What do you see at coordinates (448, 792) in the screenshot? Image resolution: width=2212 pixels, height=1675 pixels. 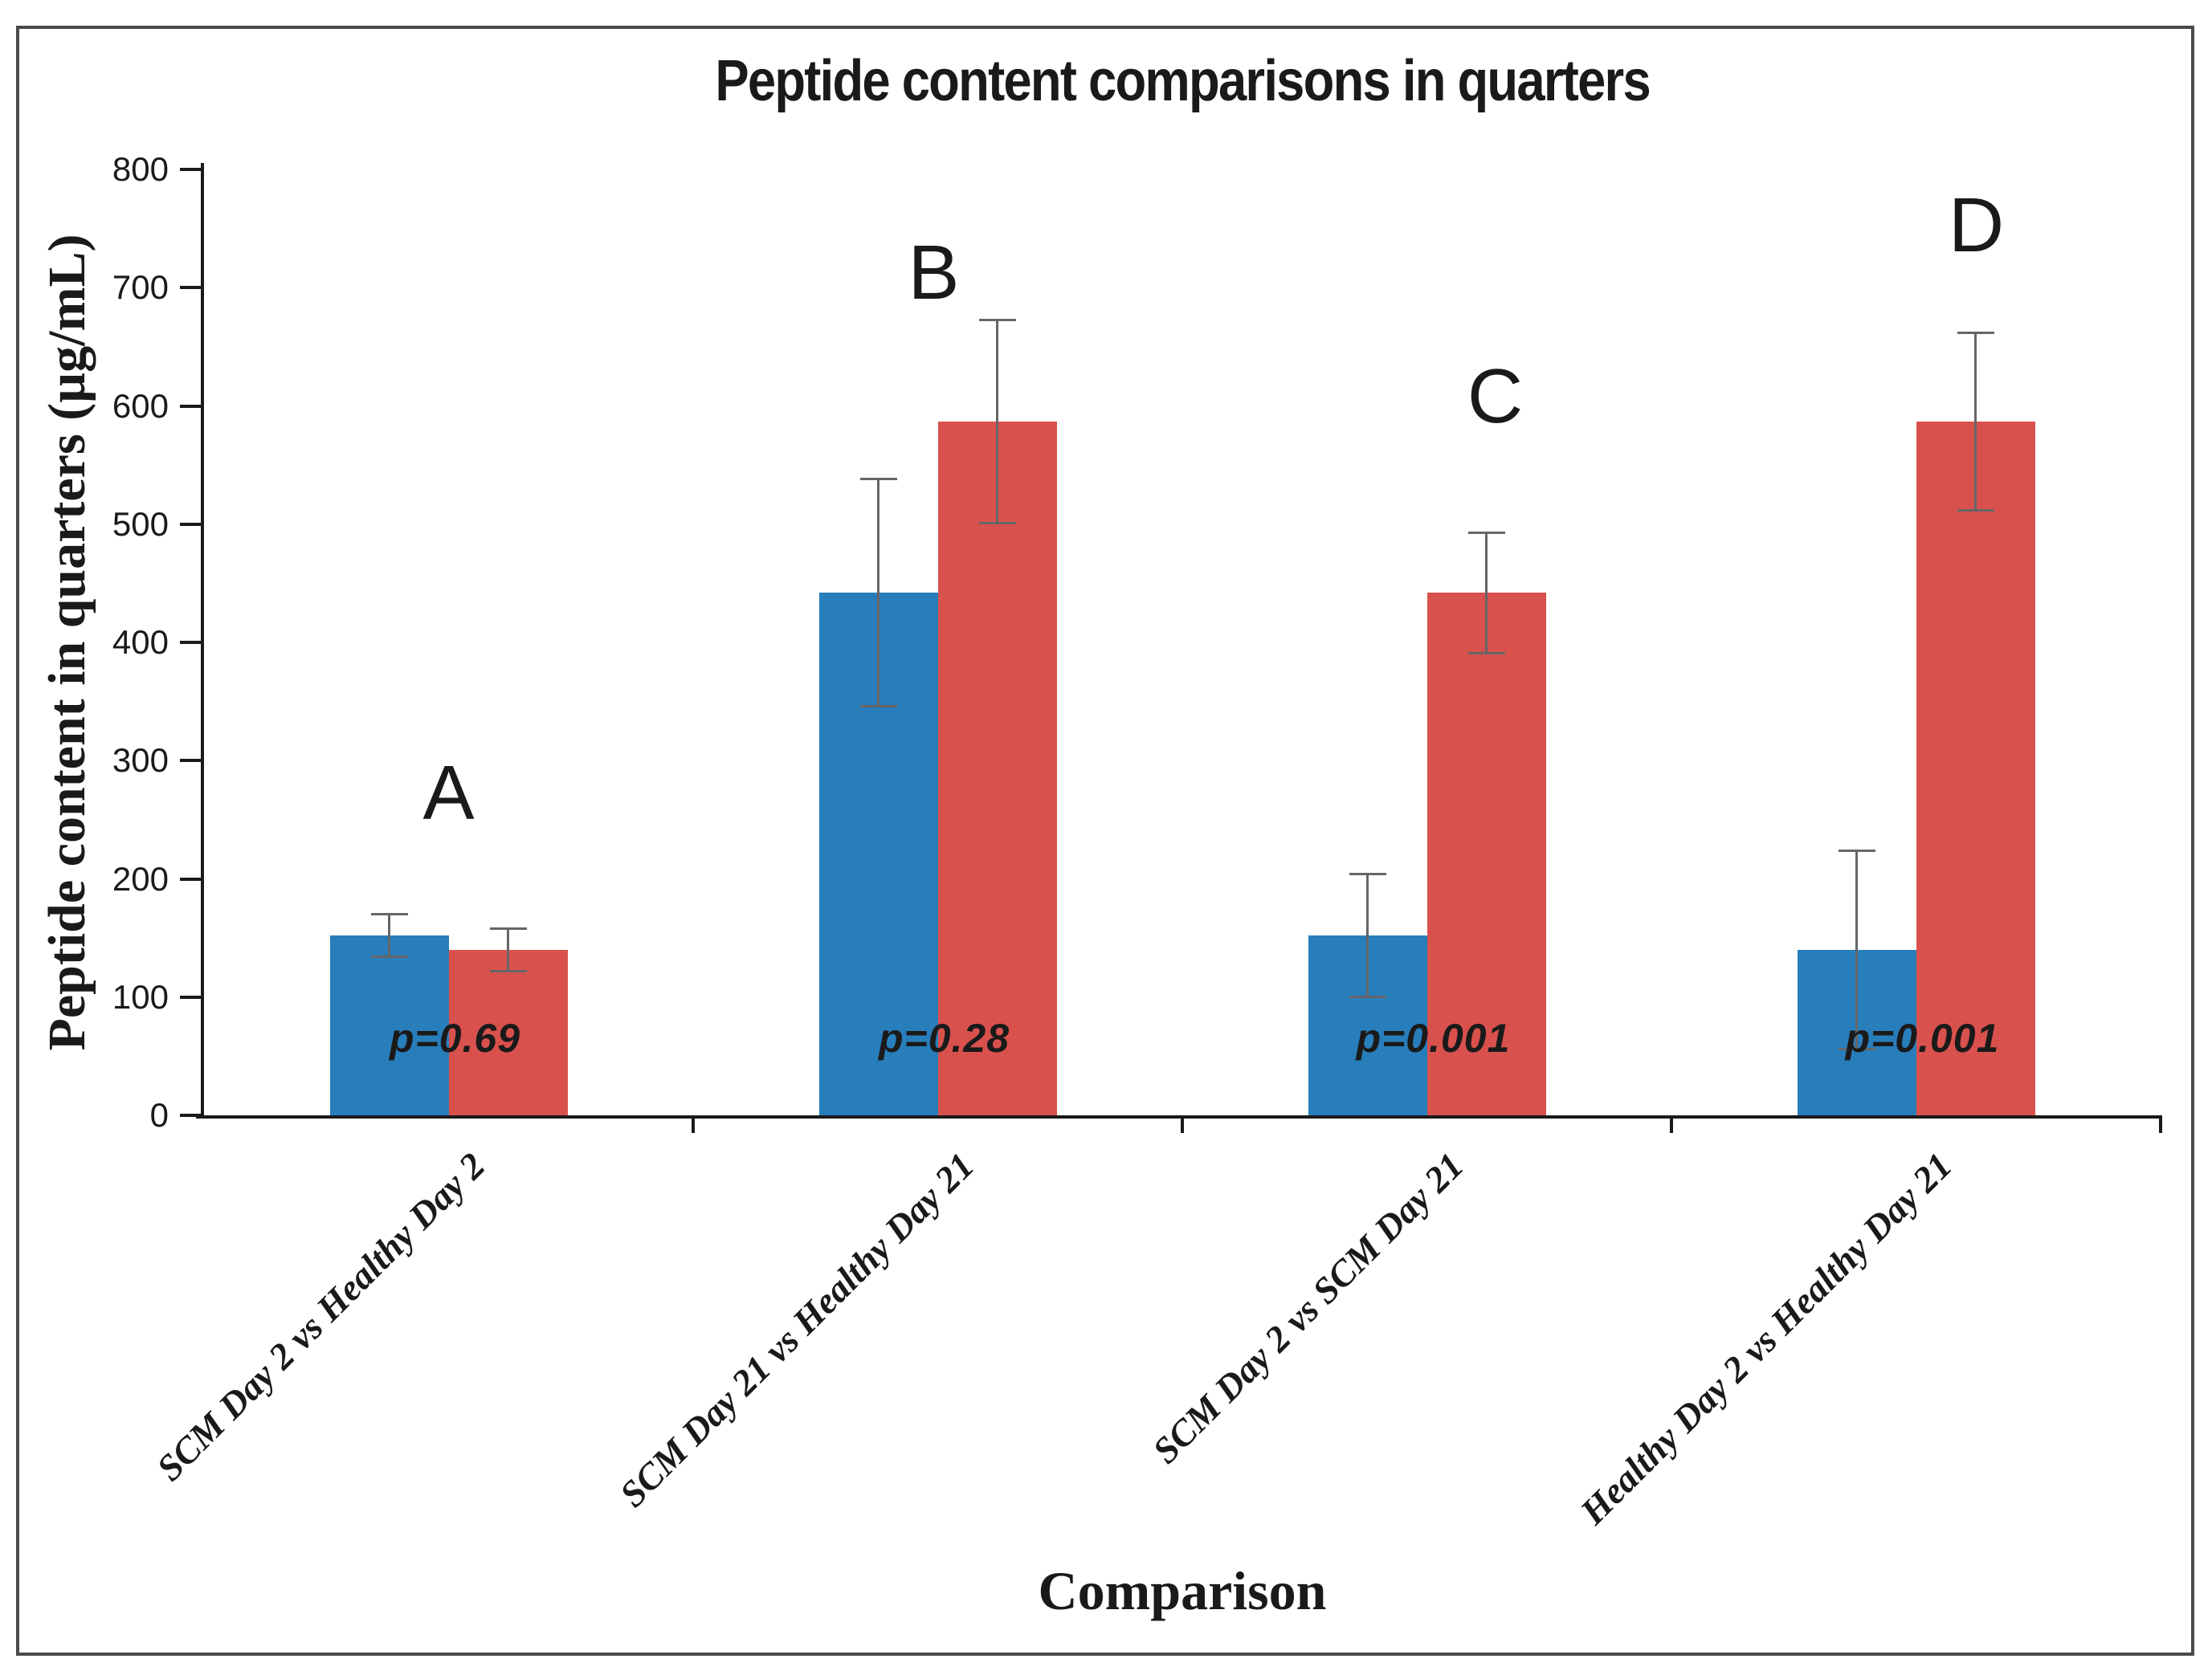 I see `annotation-letter: A` at bounding box center [448, 792].